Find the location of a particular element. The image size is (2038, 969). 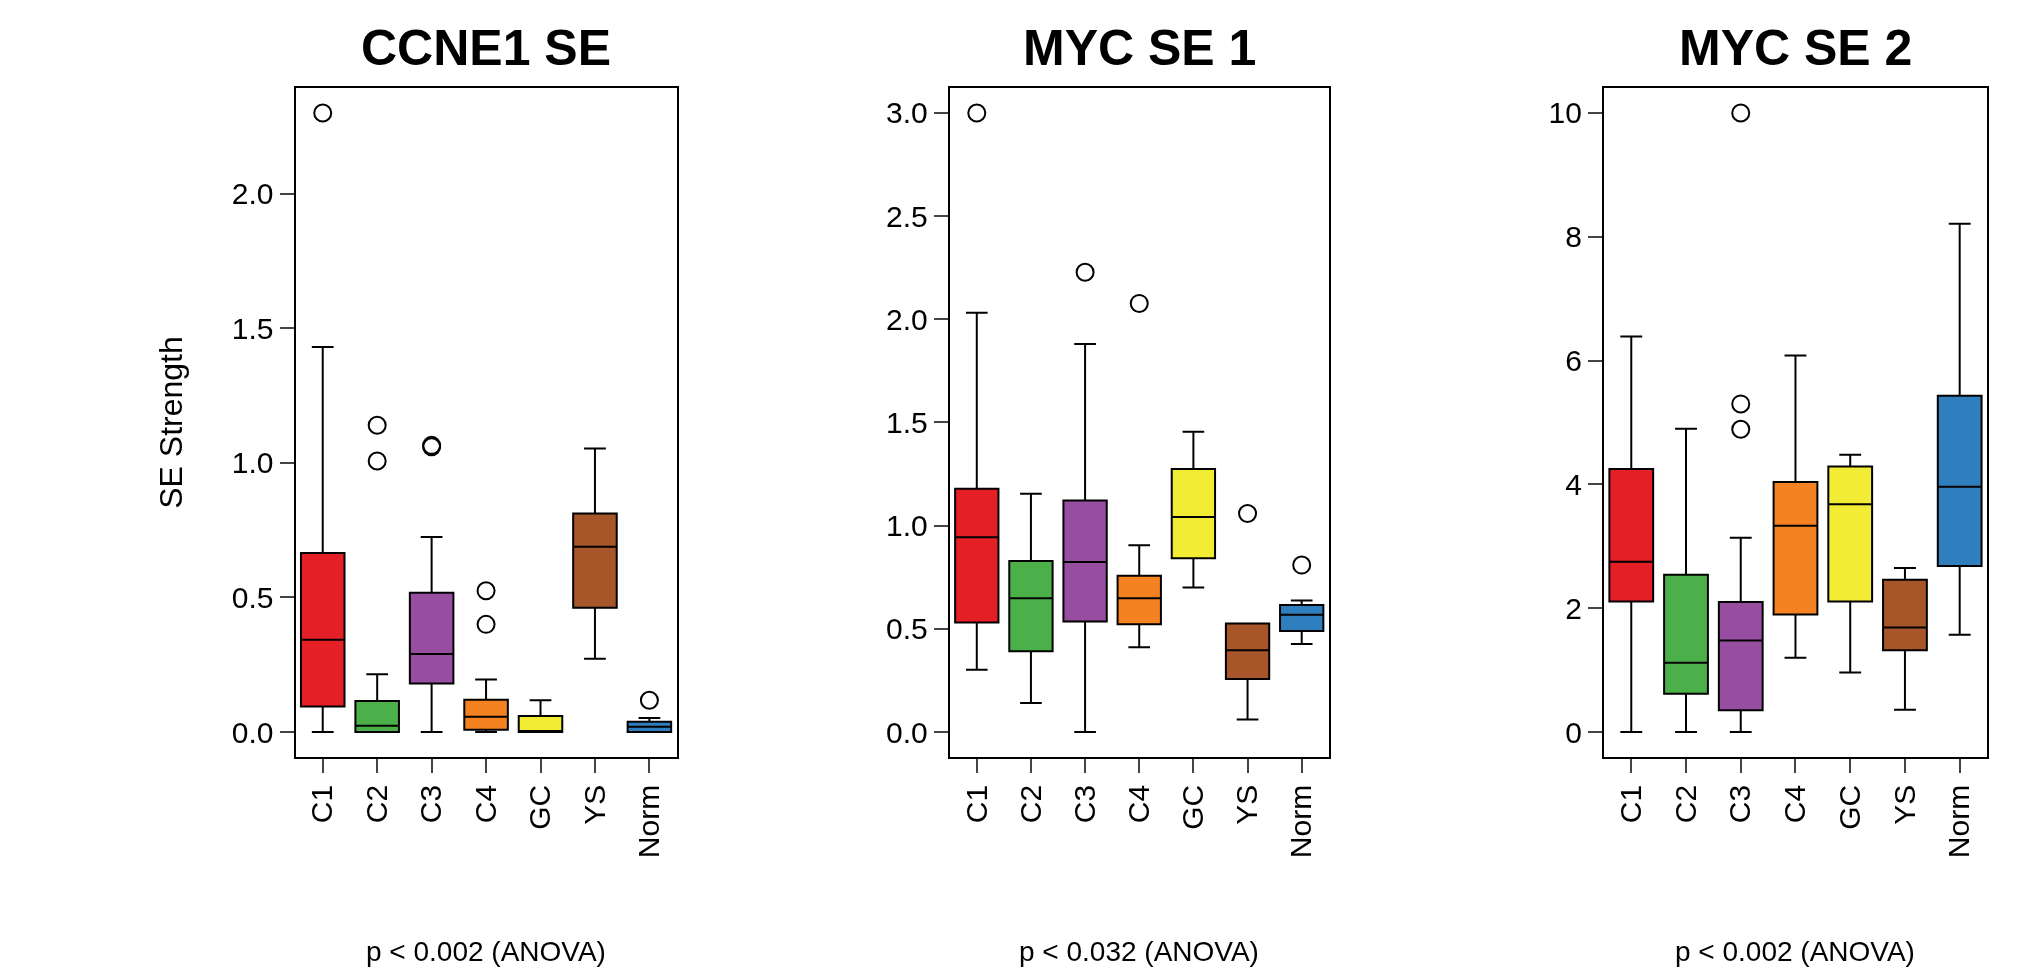

y-tick-label: 2 is located at coordinates (1573, 608).